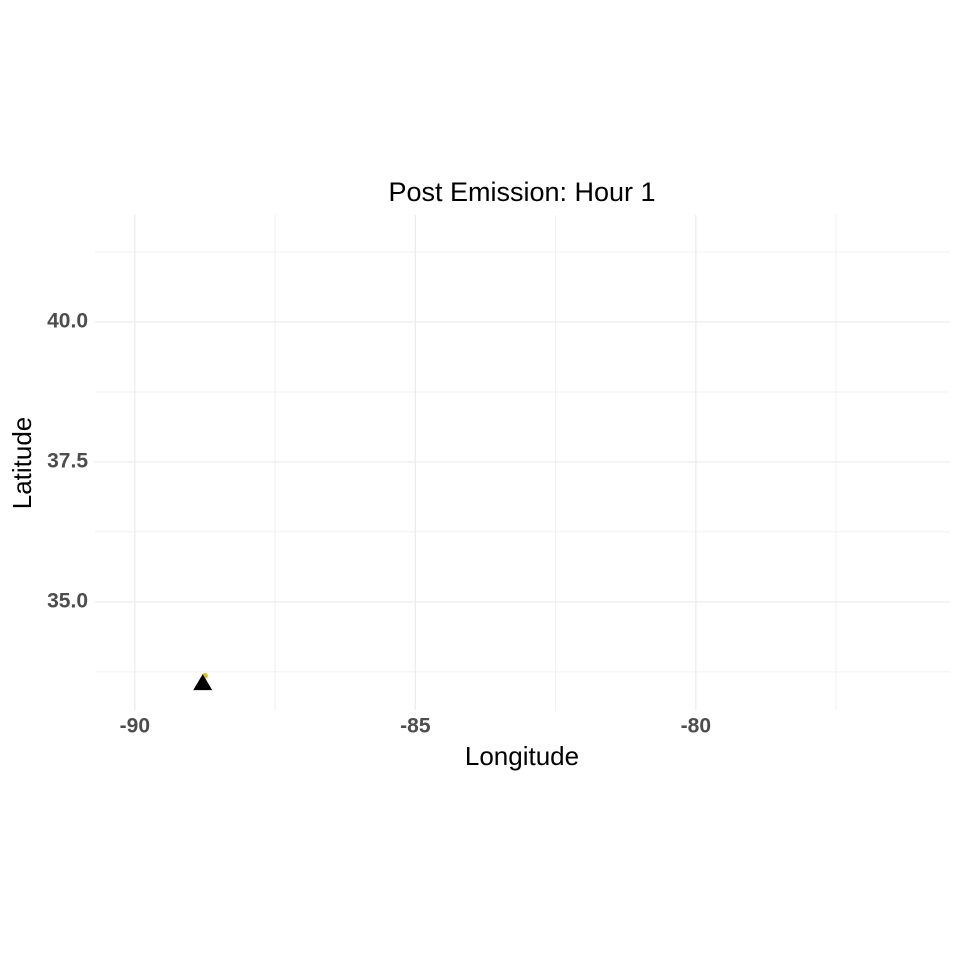 This screenshot has width=960, height=965. I want to click on y-tick-label: 37.5, so click(67, 460).